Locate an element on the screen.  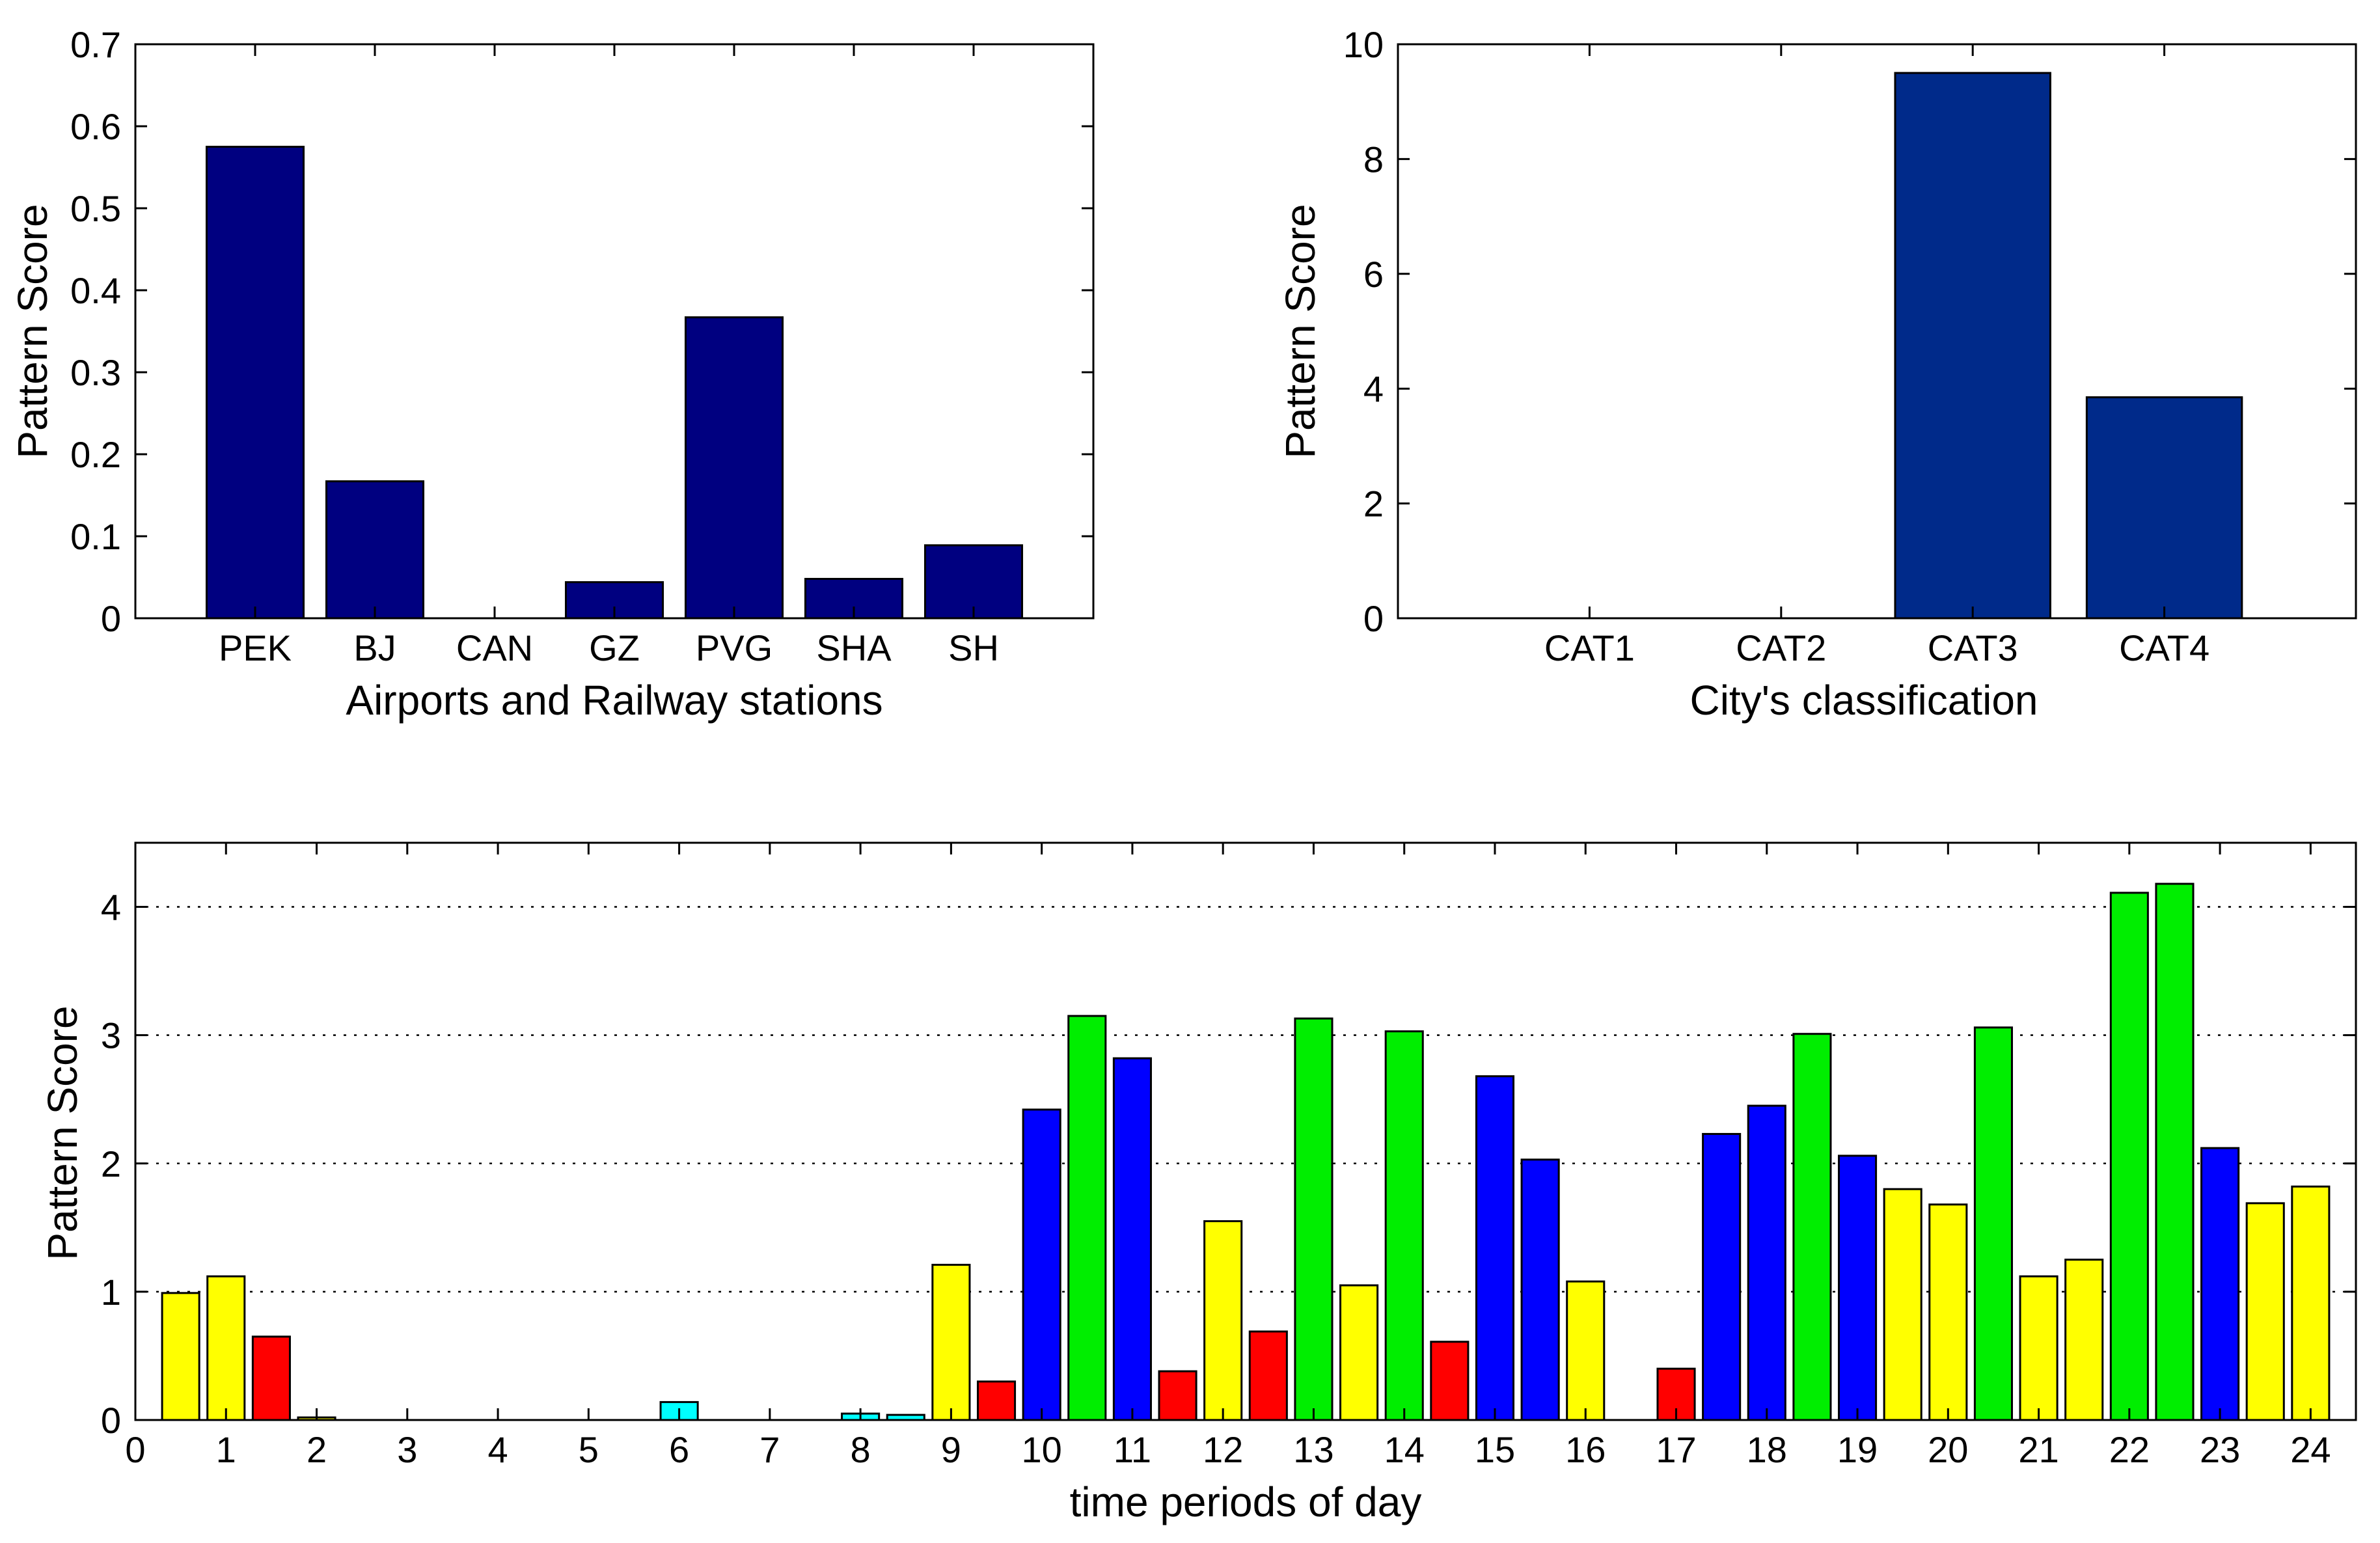
time-x-tick-label: 10 is located at coordinates (1042, 1449).